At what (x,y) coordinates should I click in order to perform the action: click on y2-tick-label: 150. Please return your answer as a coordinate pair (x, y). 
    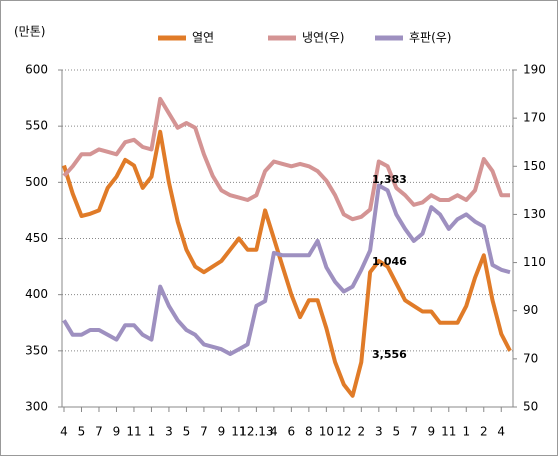
    Looking at the image, I should click on (534, 166).